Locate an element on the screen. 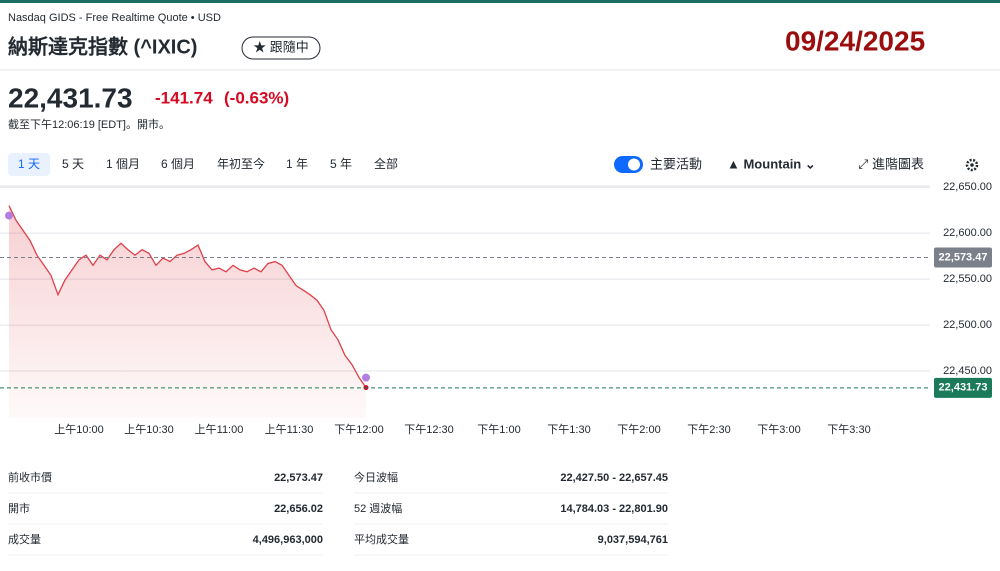  change-pct: (-0.63%) is located at coordinates (256, 97).